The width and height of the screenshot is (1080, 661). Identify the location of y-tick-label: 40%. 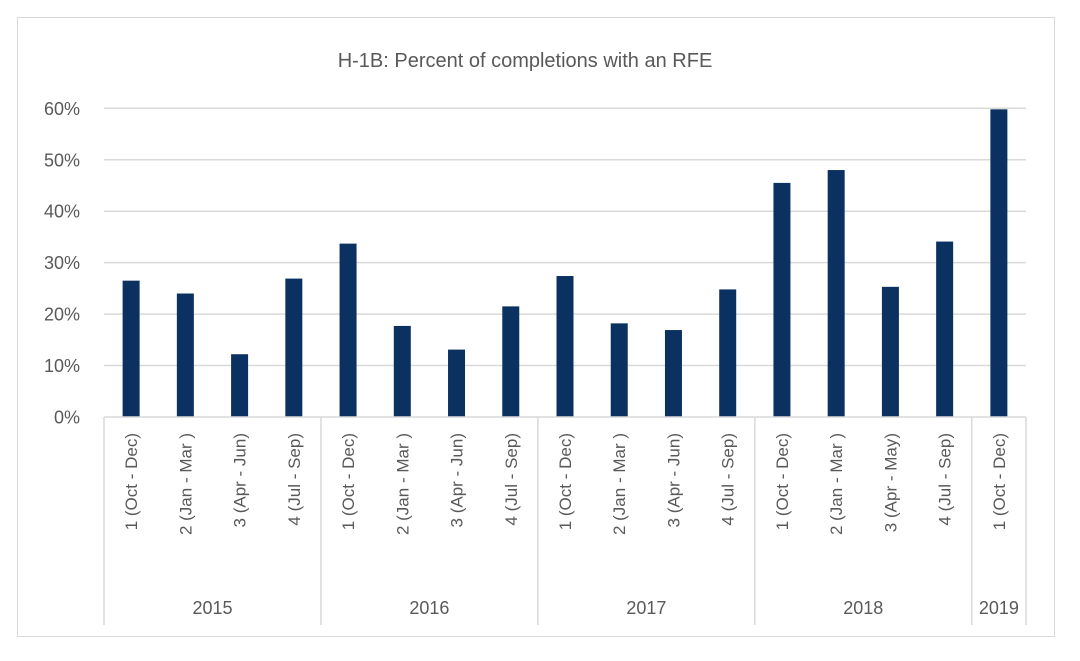
(62, 212).